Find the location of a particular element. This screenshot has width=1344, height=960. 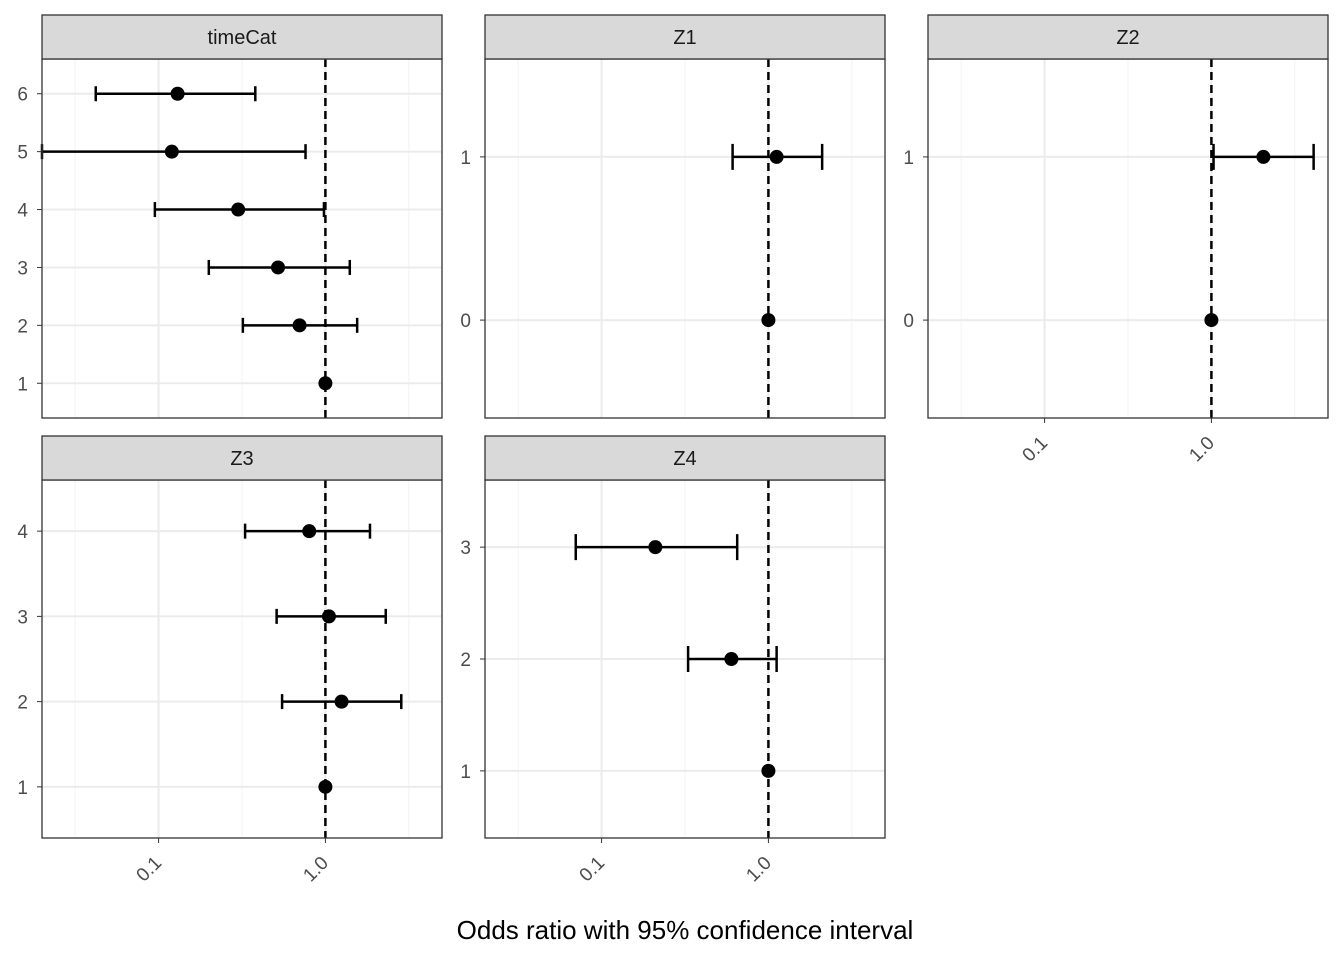

strip-label: Z4 is located at coordinates (684, 459).